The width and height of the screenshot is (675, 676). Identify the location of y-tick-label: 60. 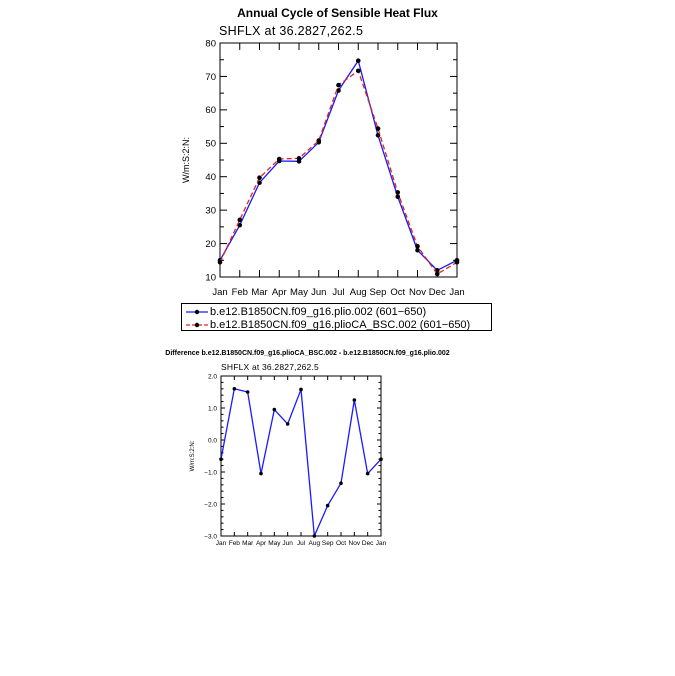
(210, 110).